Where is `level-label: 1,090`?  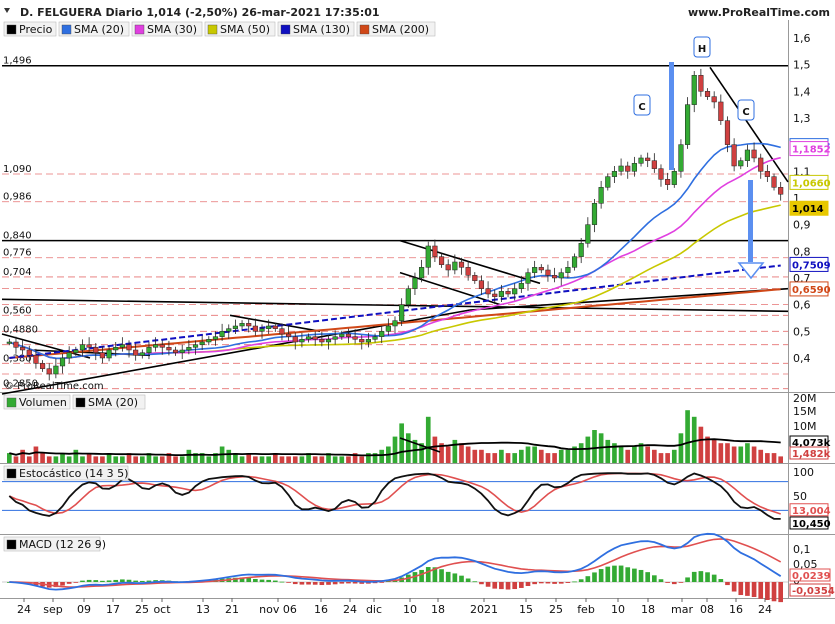 level-label: 1,090 is located at coordinates (17, 169).